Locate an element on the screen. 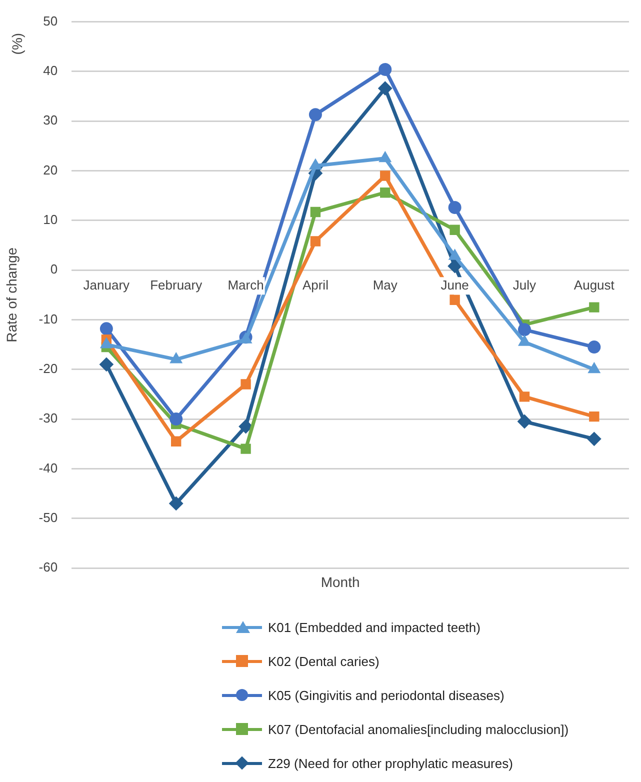  y-tick-label: 30 is located at coordinates (50, 120).